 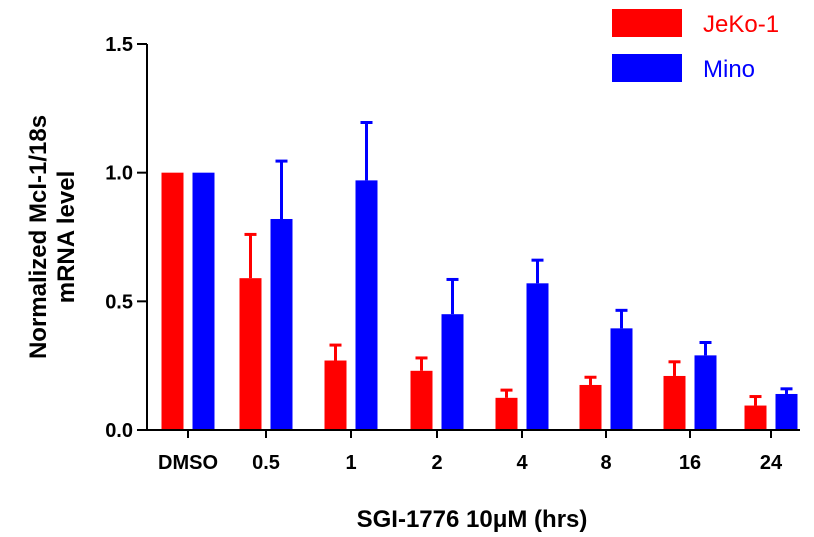 I want to click on x-tick-label-3: 2, so click(x=436, y=463).